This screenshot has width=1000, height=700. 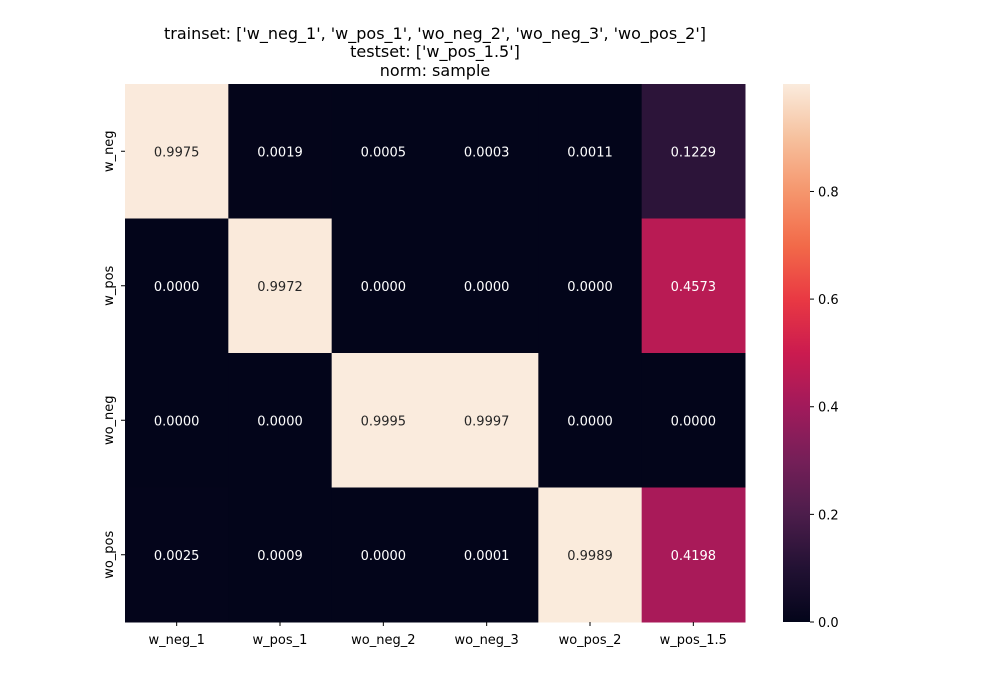 I want to click on x-tick-label: wo_pos_2, so click(x=590, y=640).